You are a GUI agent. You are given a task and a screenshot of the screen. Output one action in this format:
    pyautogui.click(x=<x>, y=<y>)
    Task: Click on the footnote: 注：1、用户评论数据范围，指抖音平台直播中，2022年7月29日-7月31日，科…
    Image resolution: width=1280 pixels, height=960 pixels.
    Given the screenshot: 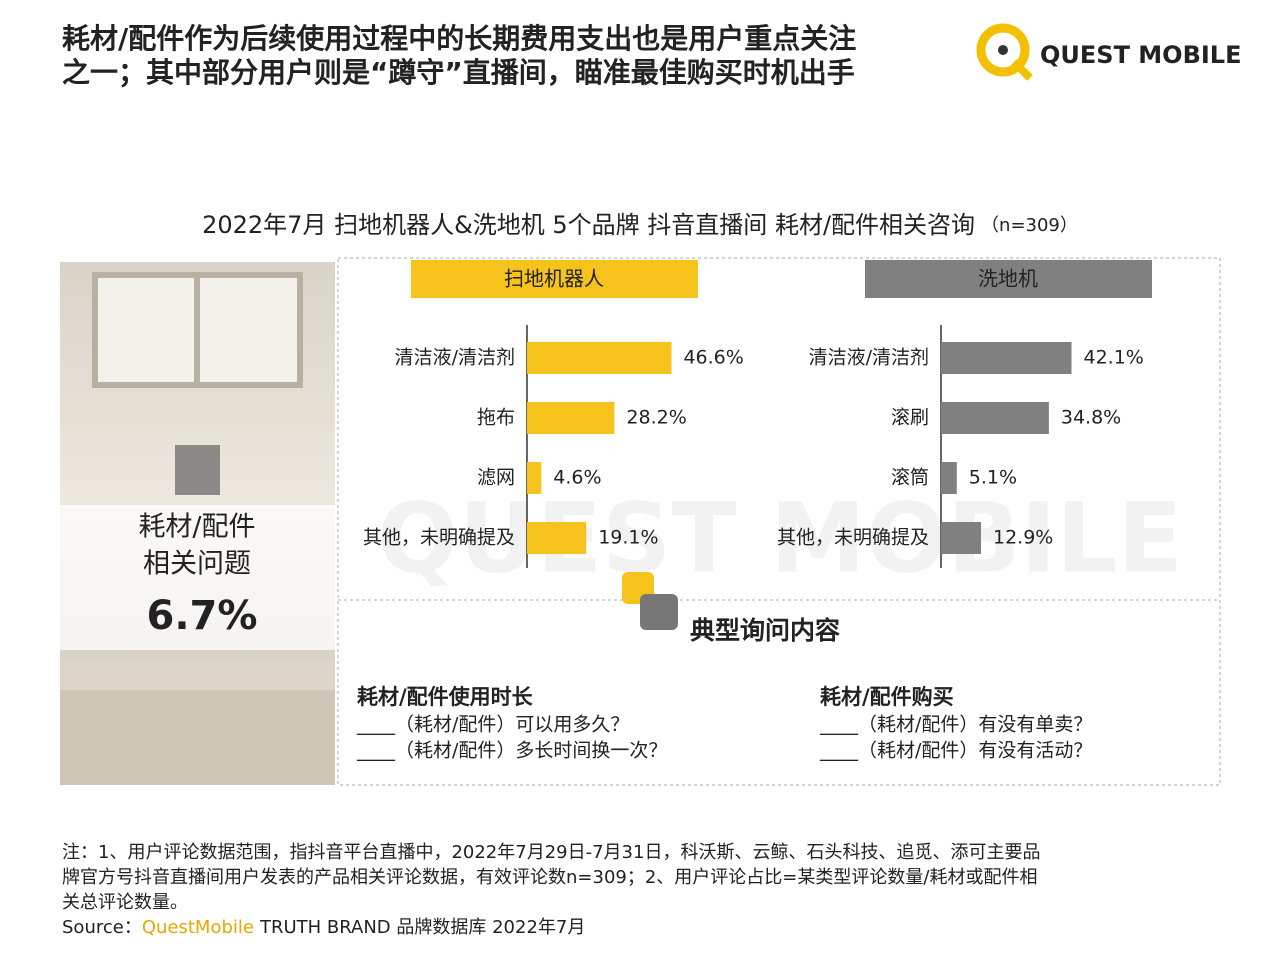 What is the action you would take?
    pyautogui.click(x=551, y=852)
    